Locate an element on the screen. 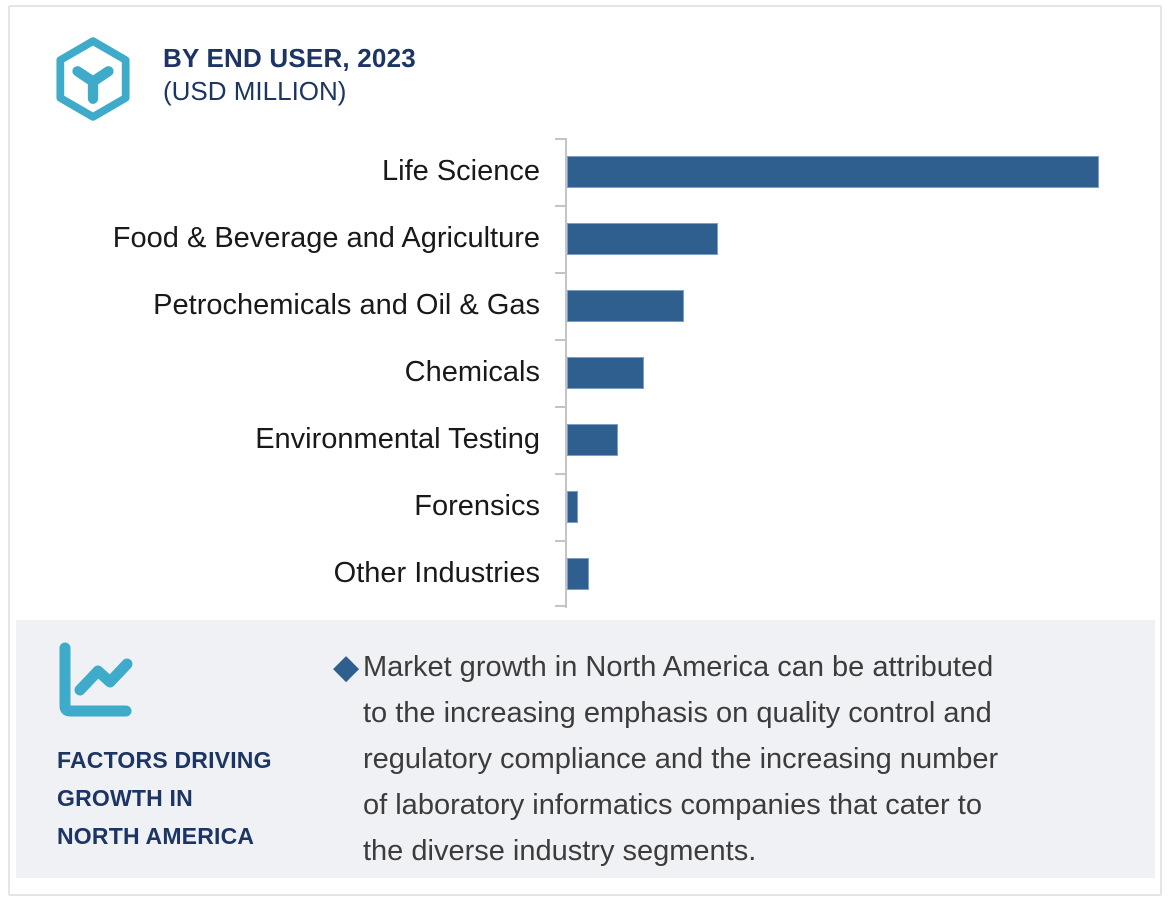 The height and width of the screenshot is (904, 1170). category-label: Other Industries is located at coordinates (436, 573).